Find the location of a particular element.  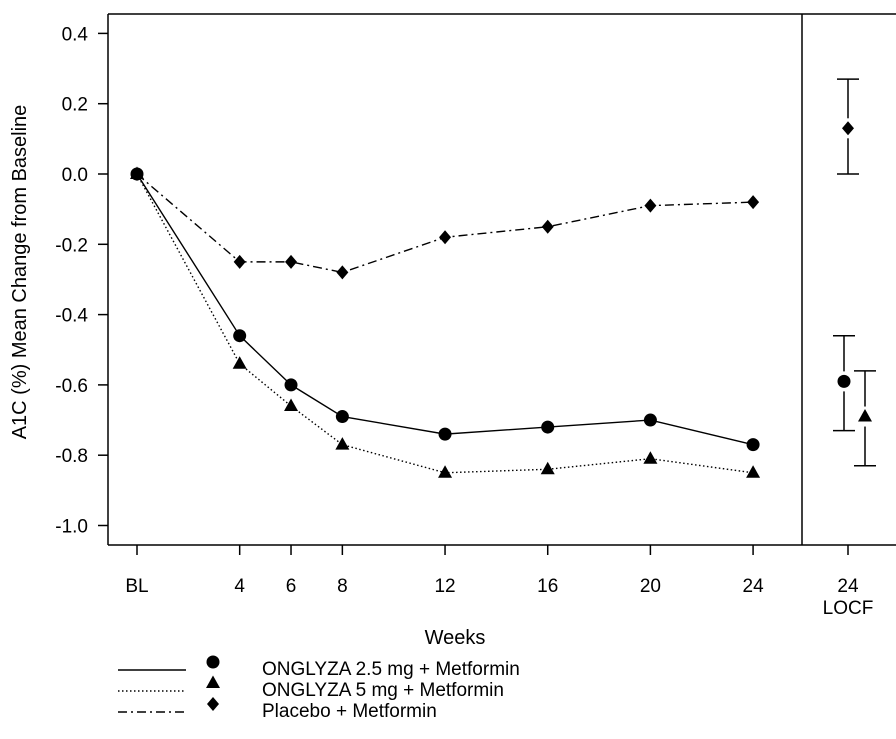

y-tick-label: -0.2 is located at coordinates (71, 245).